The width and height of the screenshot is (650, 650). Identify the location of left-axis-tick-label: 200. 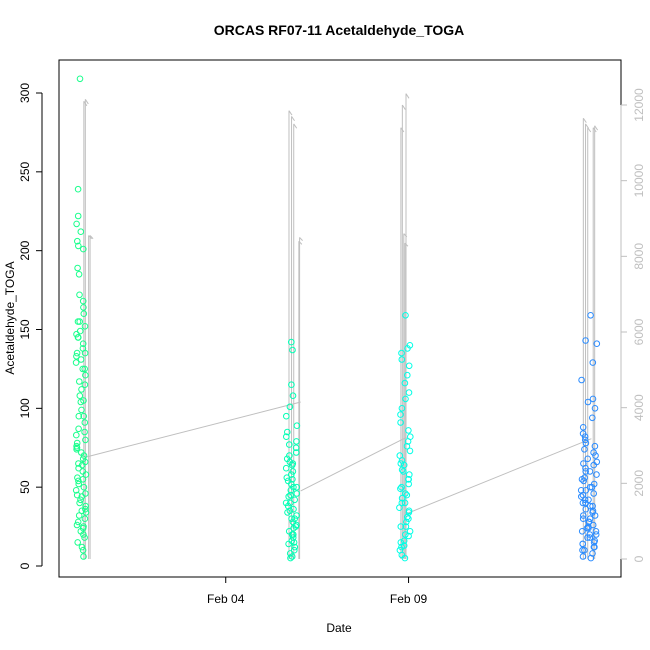
(25, 250).